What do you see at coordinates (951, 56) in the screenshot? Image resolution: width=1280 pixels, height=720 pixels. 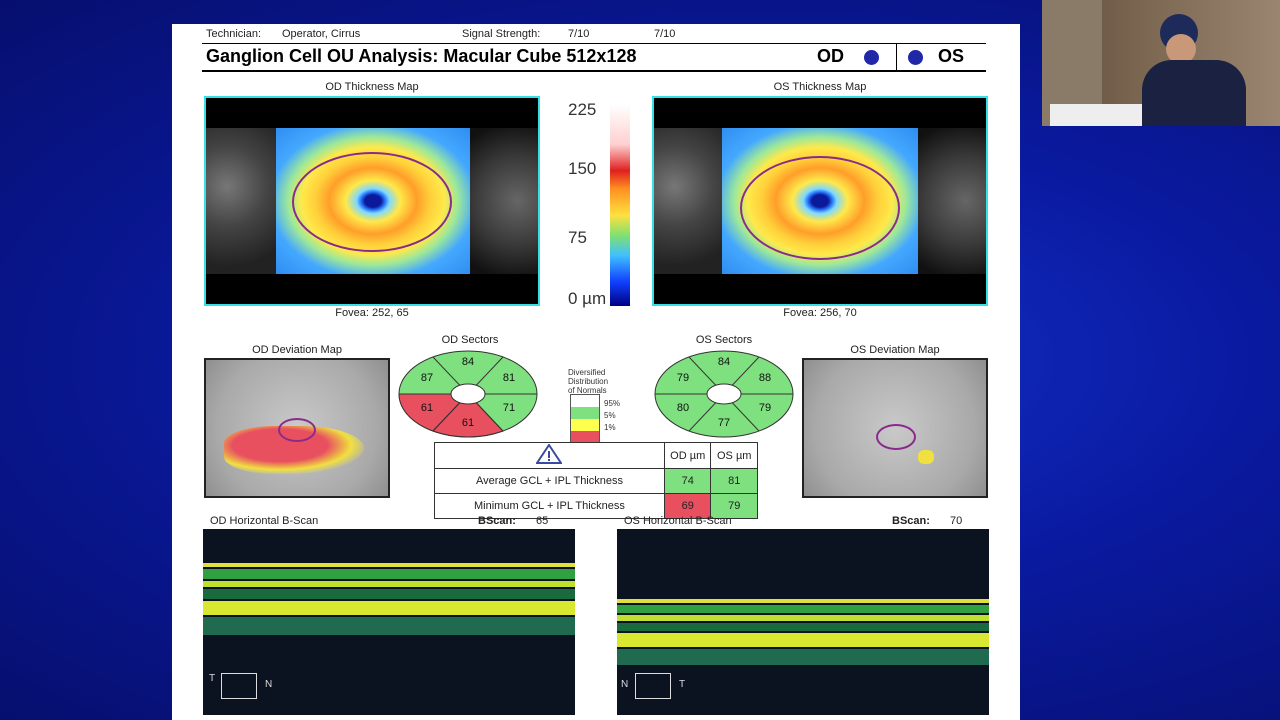 I see `os-eye-label: OS` at bounding box center [951, 56].